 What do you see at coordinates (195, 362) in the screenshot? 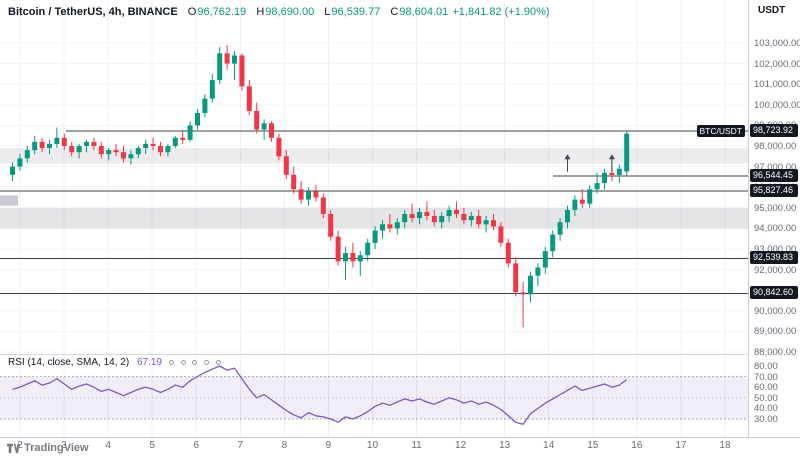
I see `source-icon` at bounding box center [195, 362].